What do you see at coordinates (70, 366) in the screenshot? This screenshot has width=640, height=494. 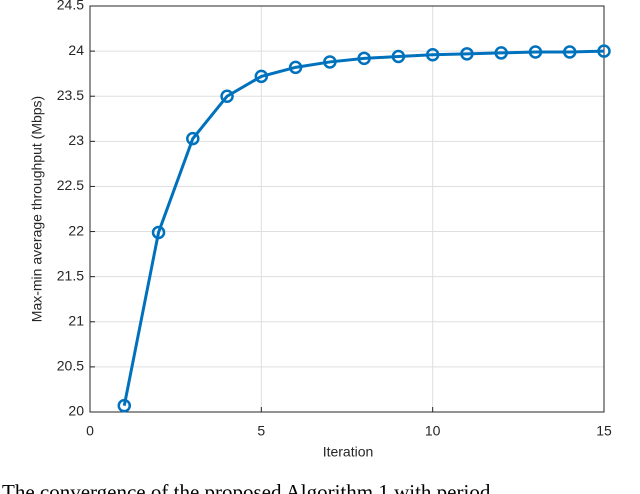 I see `y-tick-label: 20.5` at bounding box center [70, 366].